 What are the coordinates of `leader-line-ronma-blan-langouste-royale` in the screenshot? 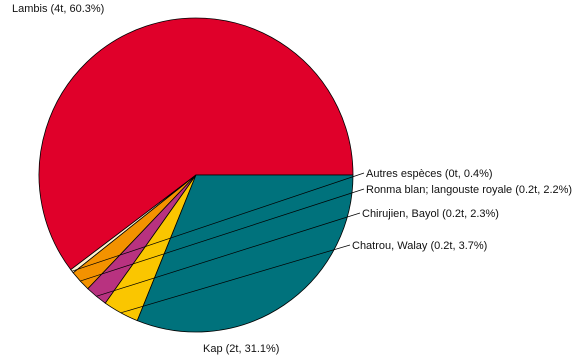 It's located at (222, 235).